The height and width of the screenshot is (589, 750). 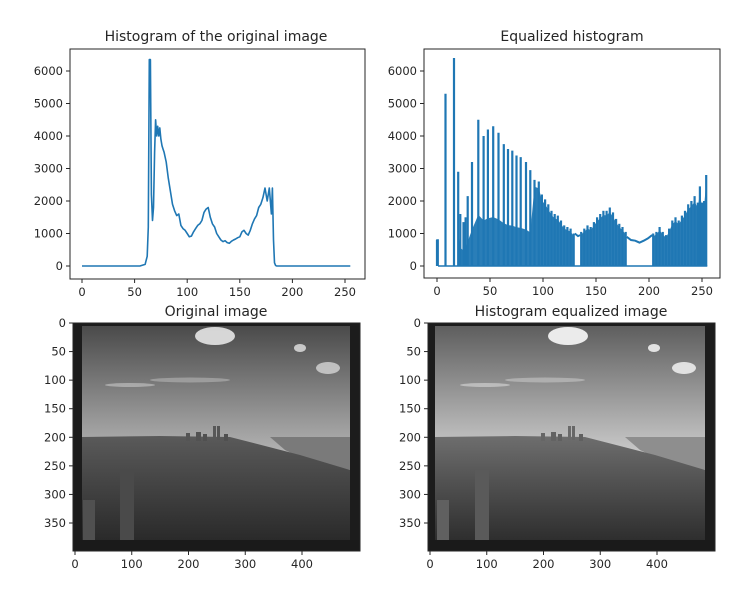 I want to click on original-image-y-tick-label: 150, so click(x=55, y=409).